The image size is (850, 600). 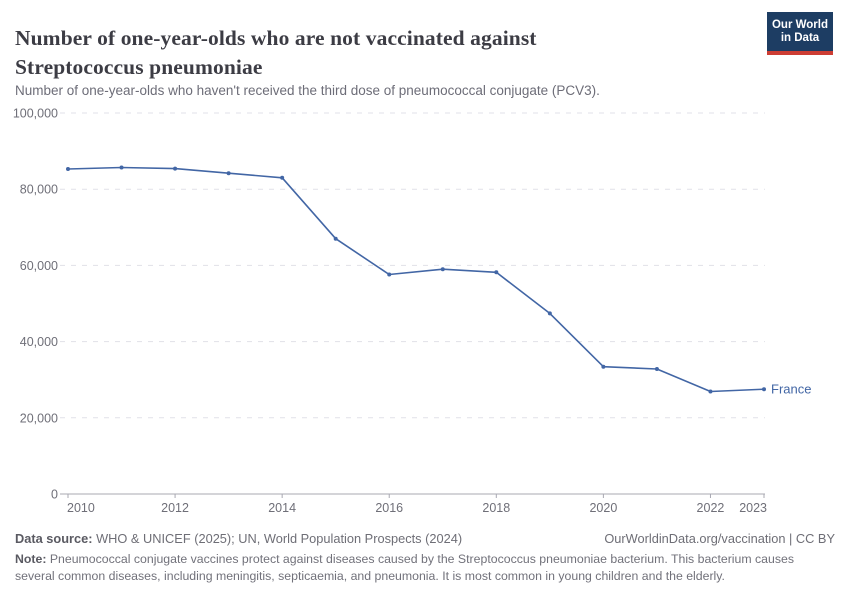 I want to click on data-point-2010, so click(x=68, y=169).